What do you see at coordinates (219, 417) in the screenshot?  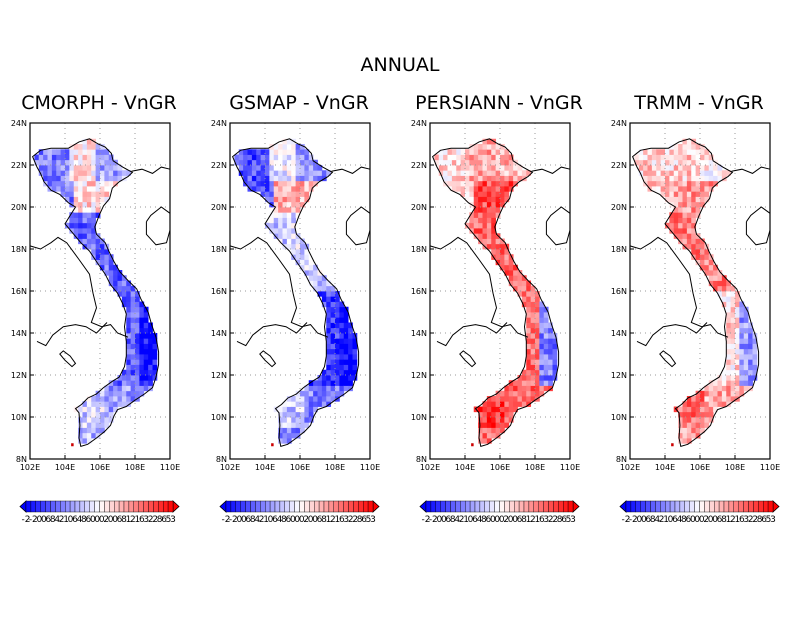 I see `y-tick-label: 10N` at bounding box center [219, 417].